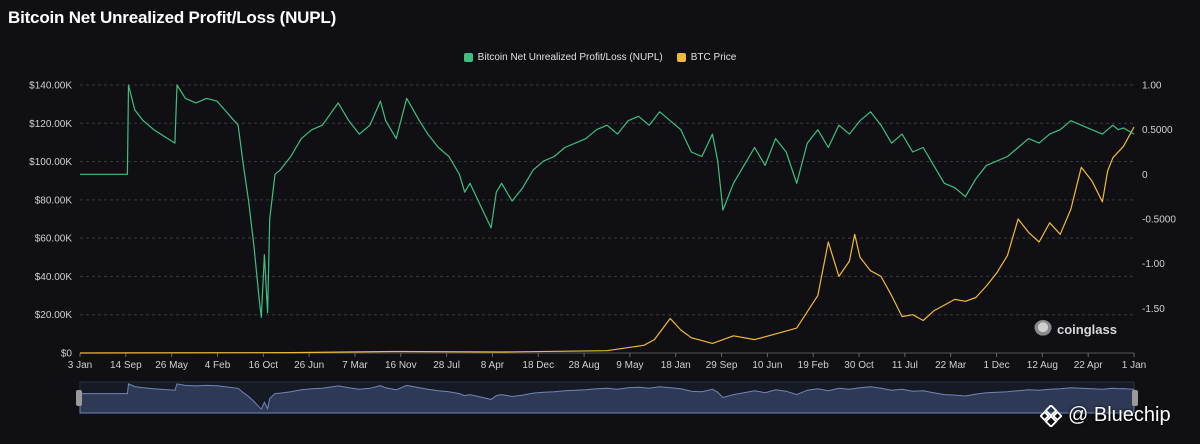  I want to click on coinglass-brand: coinglass, so click(1075, 329).